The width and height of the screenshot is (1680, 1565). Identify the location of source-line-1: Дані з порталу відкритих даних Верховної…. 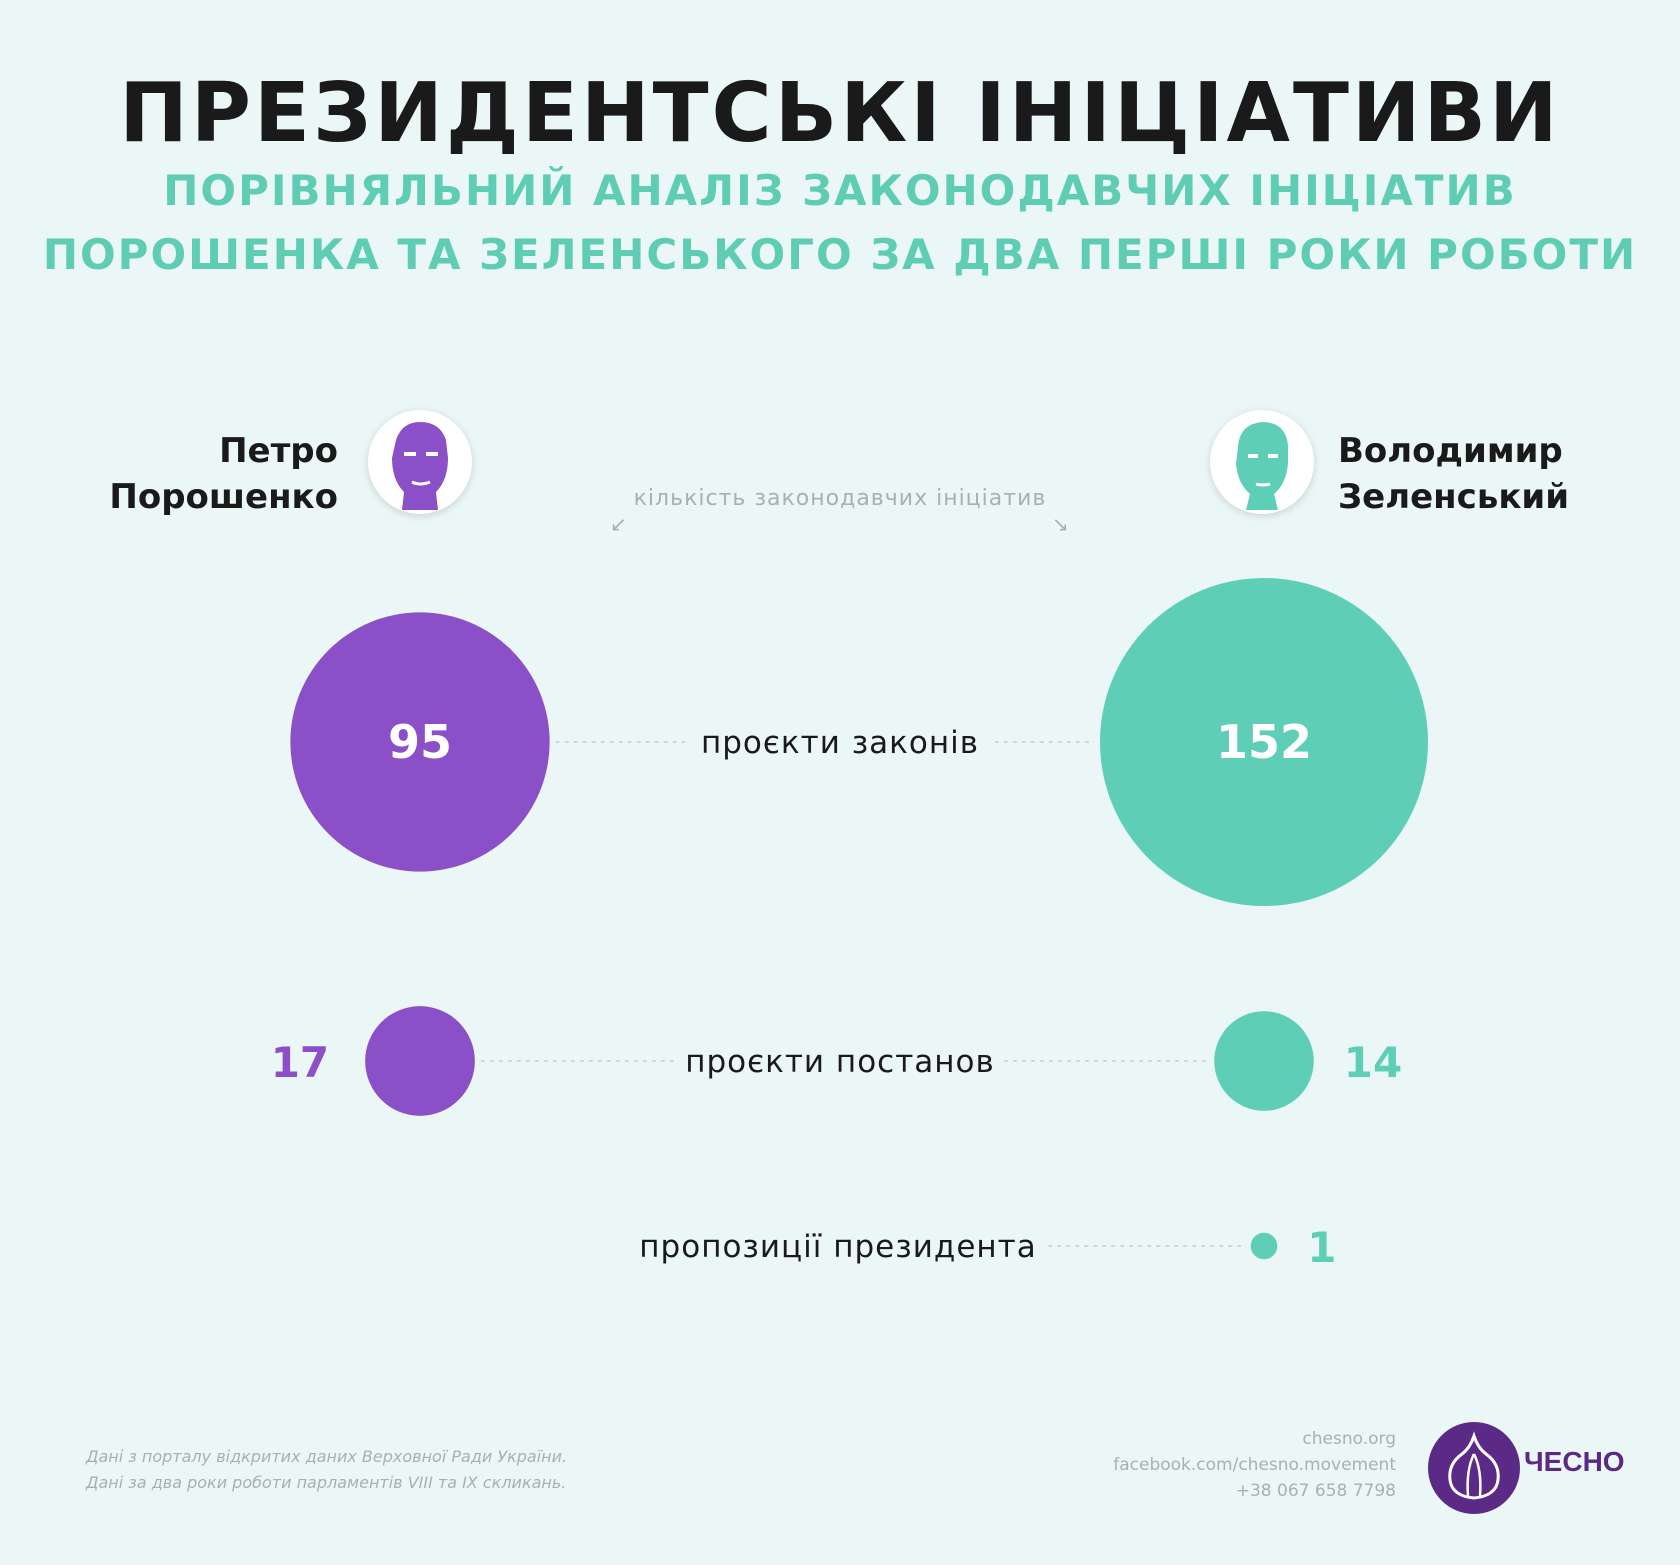
(327, 1456).